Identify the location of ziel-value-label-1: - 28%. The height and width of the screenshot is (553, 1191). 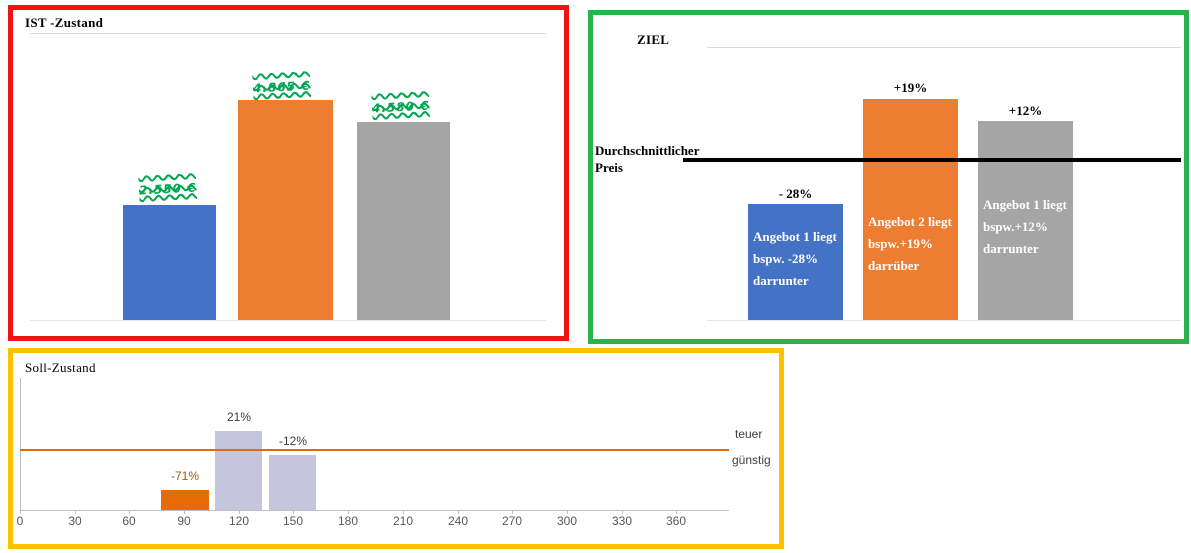
(795, 193).